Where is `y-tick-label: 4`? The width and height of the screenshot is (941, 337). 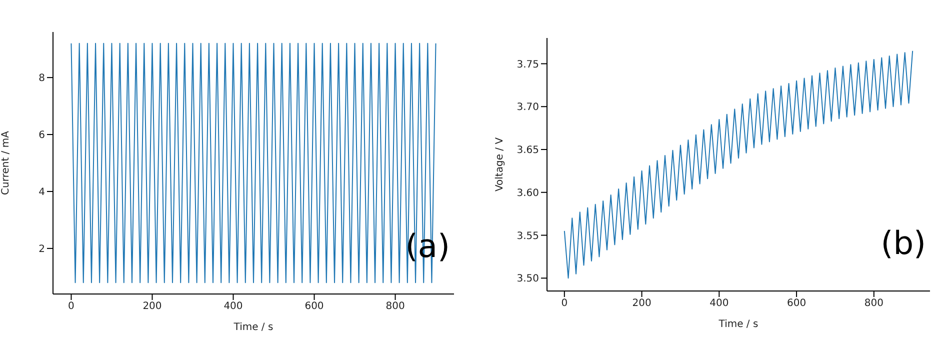 y-tick-label: 4 is located at coordinates (41, 192).